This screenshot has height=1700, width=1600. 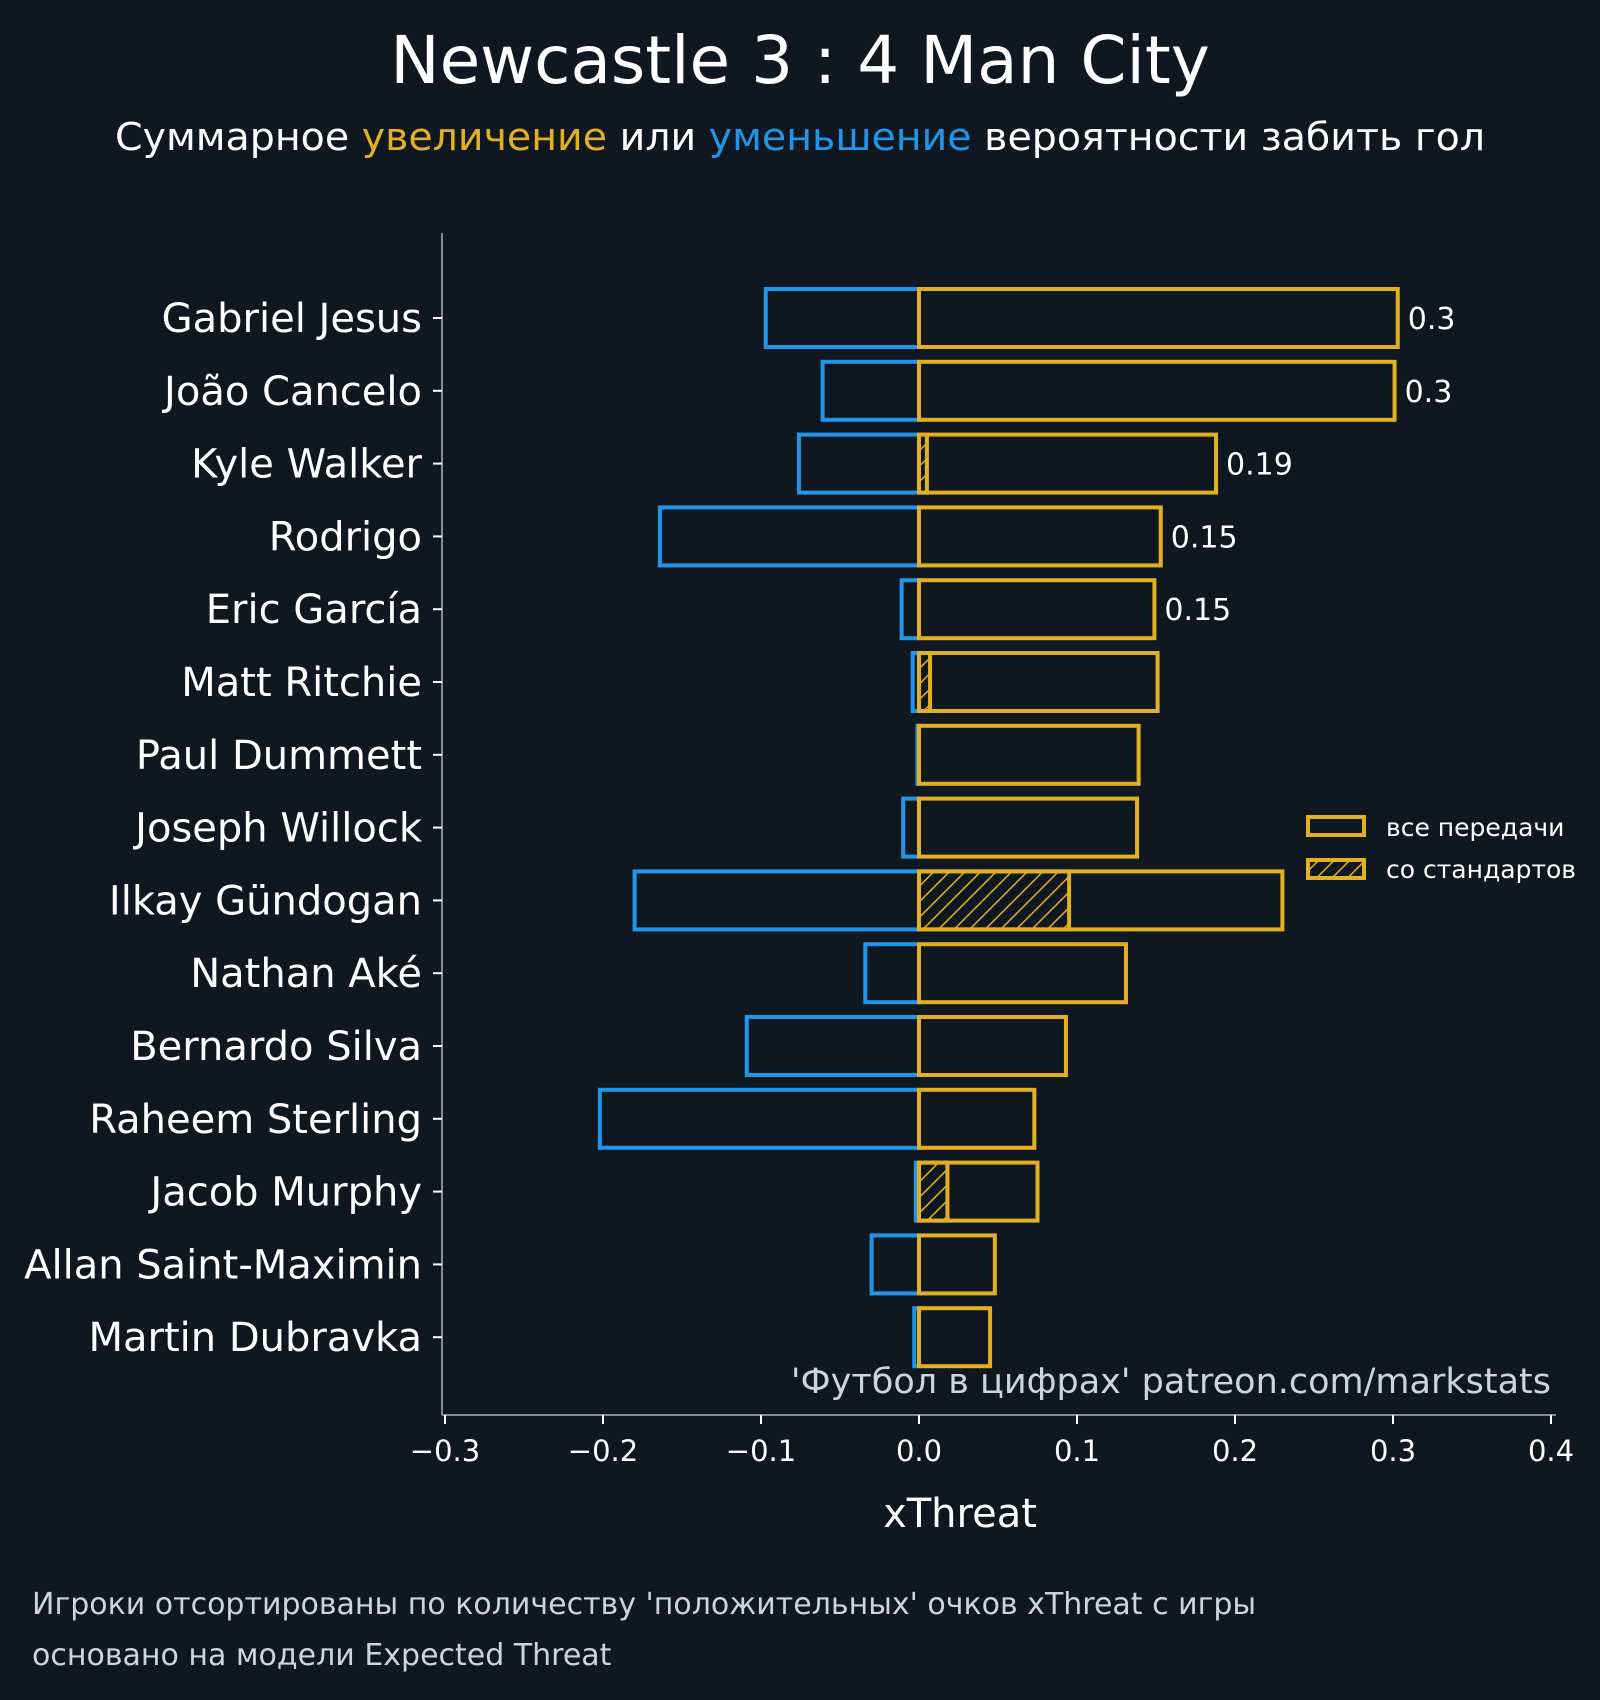 What do you see at coordinates (1235, 1451) in the screenshot?
I see `x-tick-label: 0.2` at bounding box center [1235, 1451].